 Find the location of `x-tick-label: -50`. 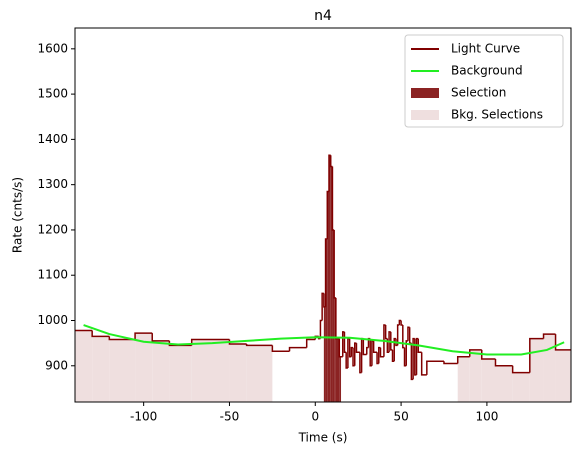

x-tick-label: -50 is located at coordinates (230, 417).